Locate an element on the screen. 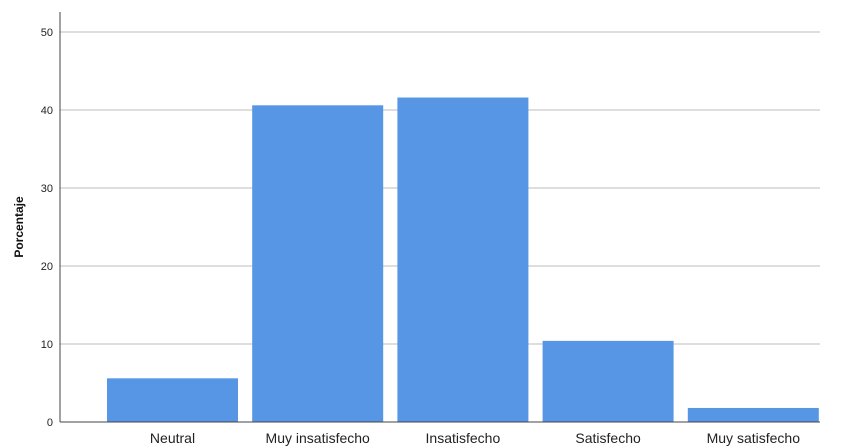 The height and width of the screenshot is (448, 852). x-category-label: Satisfecho is located at coordinates (608, 438).